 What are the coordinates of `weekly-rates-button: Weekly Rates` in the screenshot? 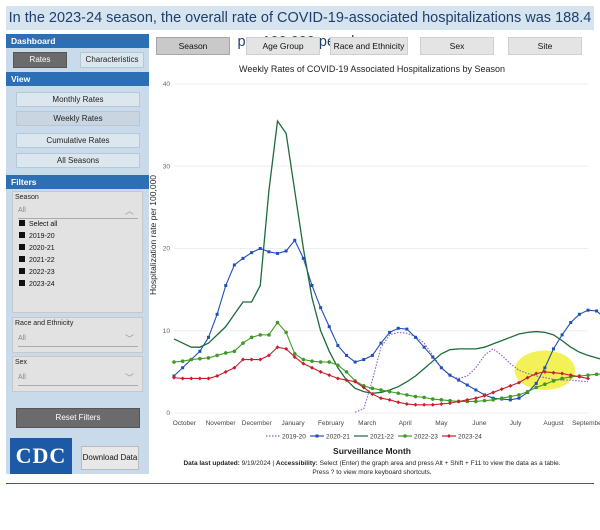 It's located at (78, 118).